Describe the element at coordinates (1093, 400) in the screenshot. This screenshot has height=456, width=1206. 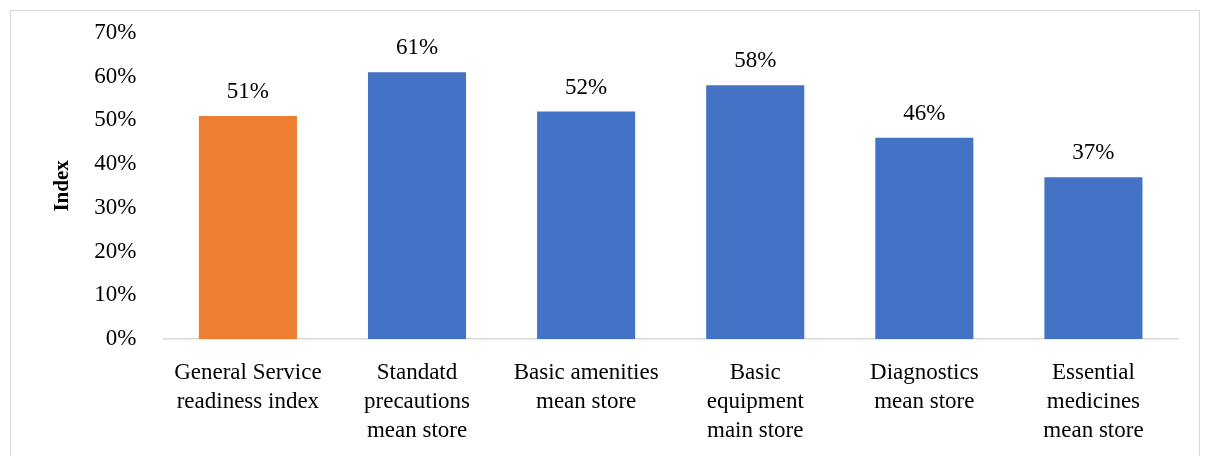
I see `x-tick-label: Essential medicines mean store` at that location.